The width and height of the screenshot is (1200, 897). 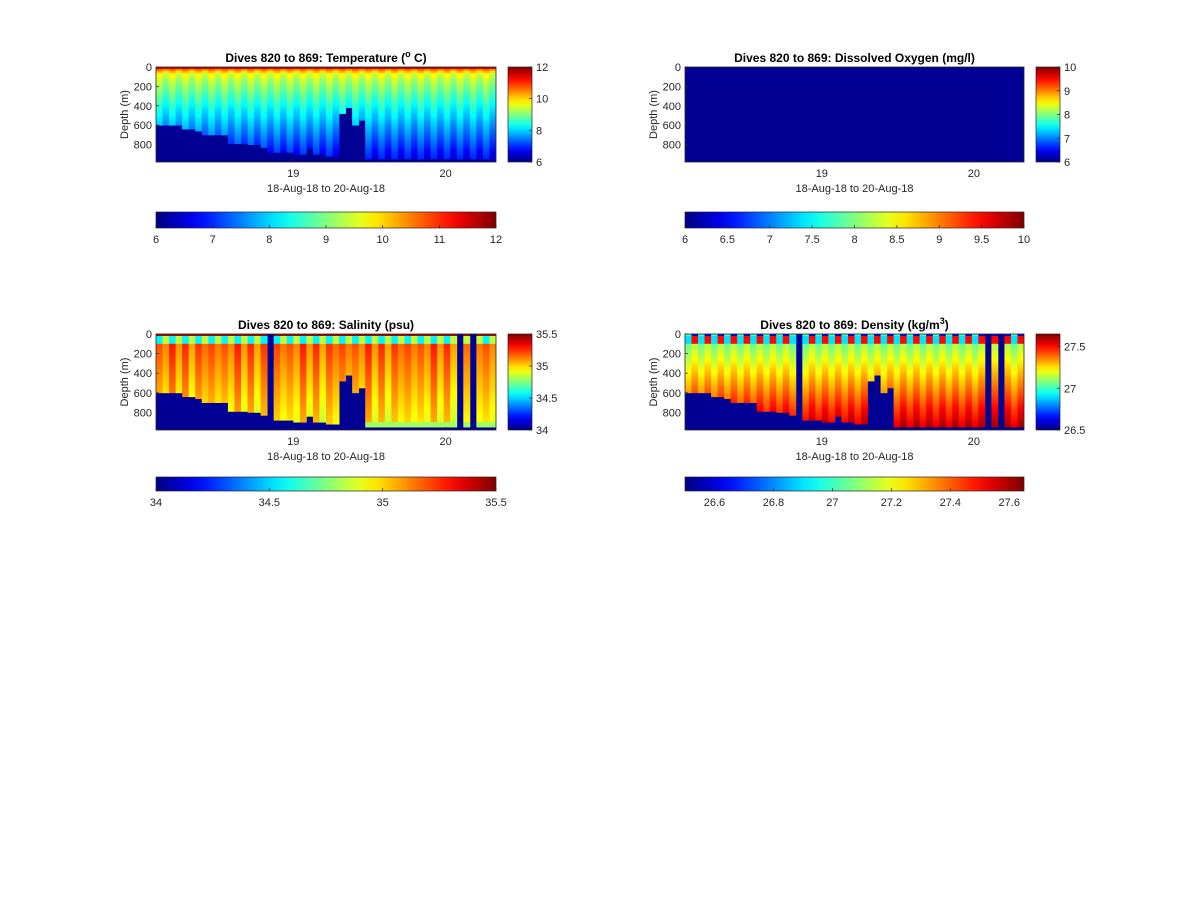 What do you see at coordinates (542, 367) in the screenshot?
I see `colorbar-side-tick-label: 35` at bounding box center [542, 367].